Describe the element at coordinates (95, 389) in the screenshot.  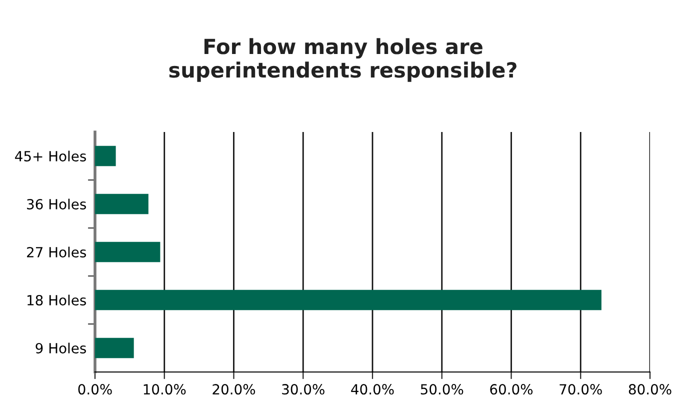
I see `x-tick-label: 0.0%` at that location.